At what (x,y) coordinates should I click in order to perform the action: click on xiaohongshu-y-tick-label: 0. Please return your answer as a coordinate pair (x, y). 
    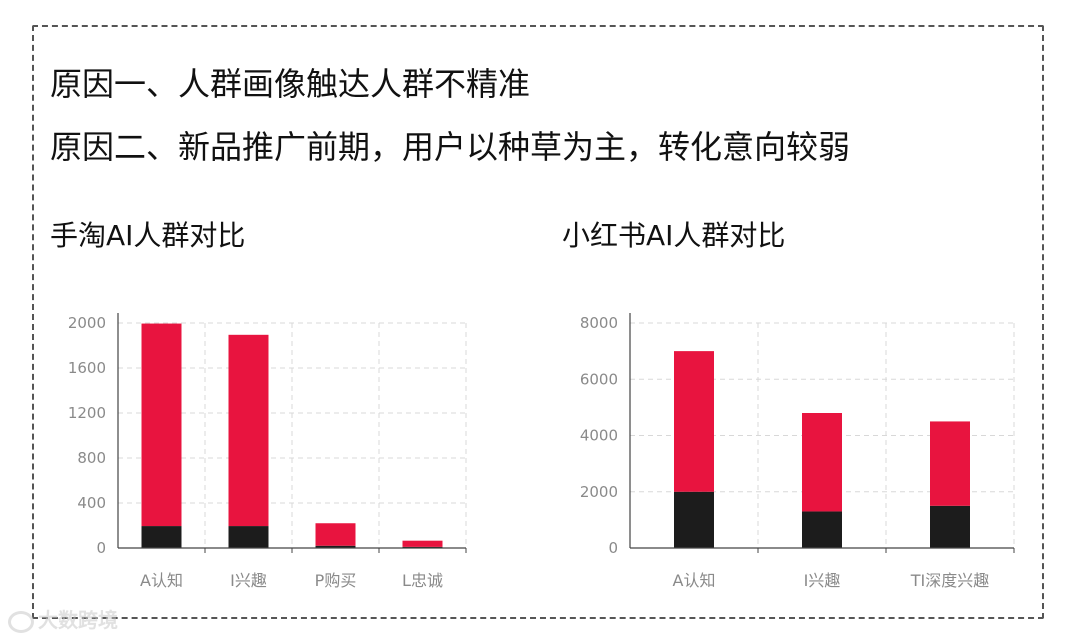
    Looking at the image, I should click on (613, 548).